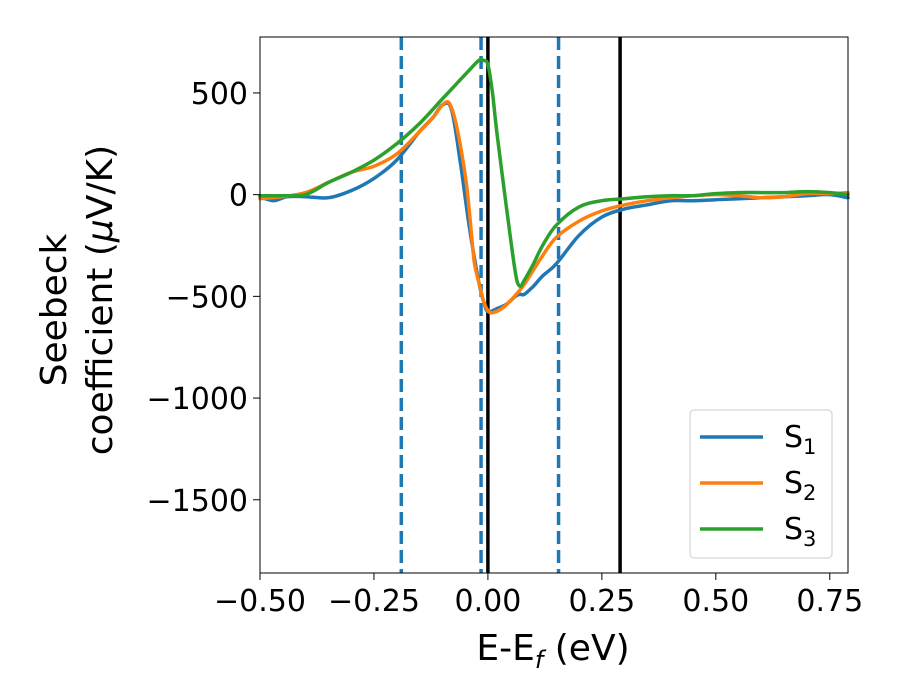  Describe the element at coordinates (207, 297) in the screenshot. I see `y-tick-label: −500` at that location.